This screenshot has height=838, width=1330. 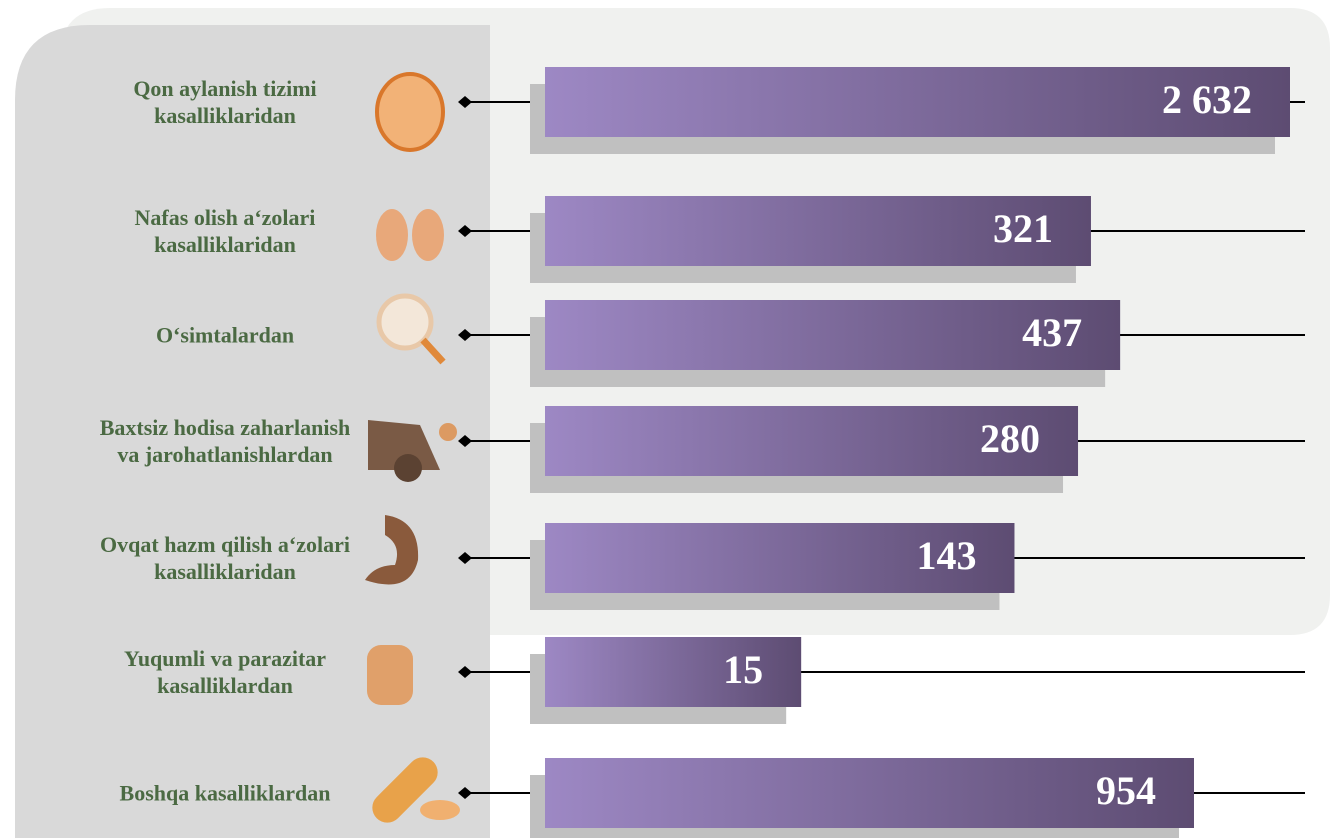 I want to click on heart-icon, so click(x=410, y=112).